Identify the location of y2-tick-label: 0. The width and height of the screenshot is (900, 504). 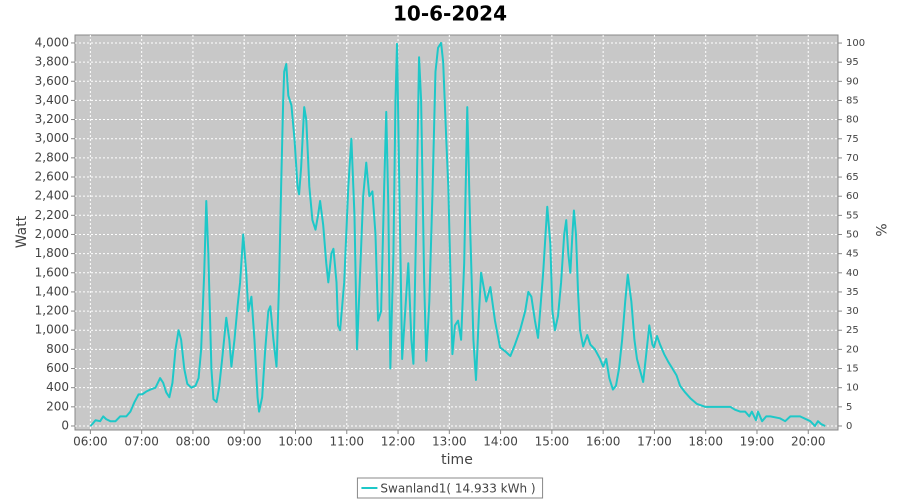
(849, 426).